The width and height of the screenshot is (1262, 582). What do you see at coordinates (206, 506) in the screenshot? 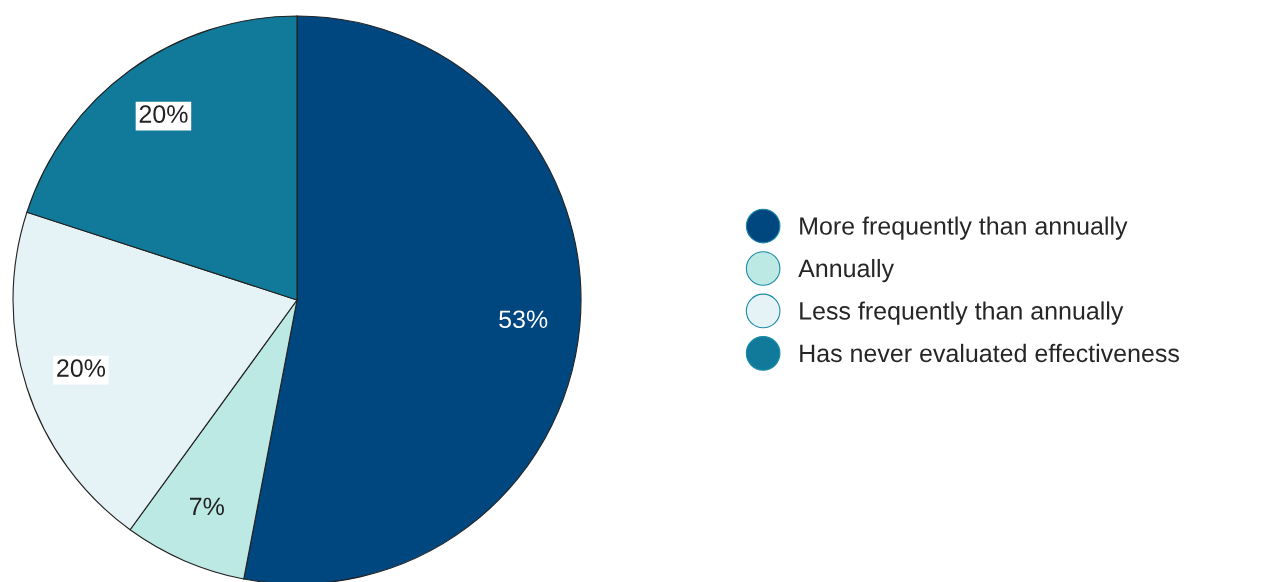
I see `data-label: 7%` at bounding box center [206, 506].